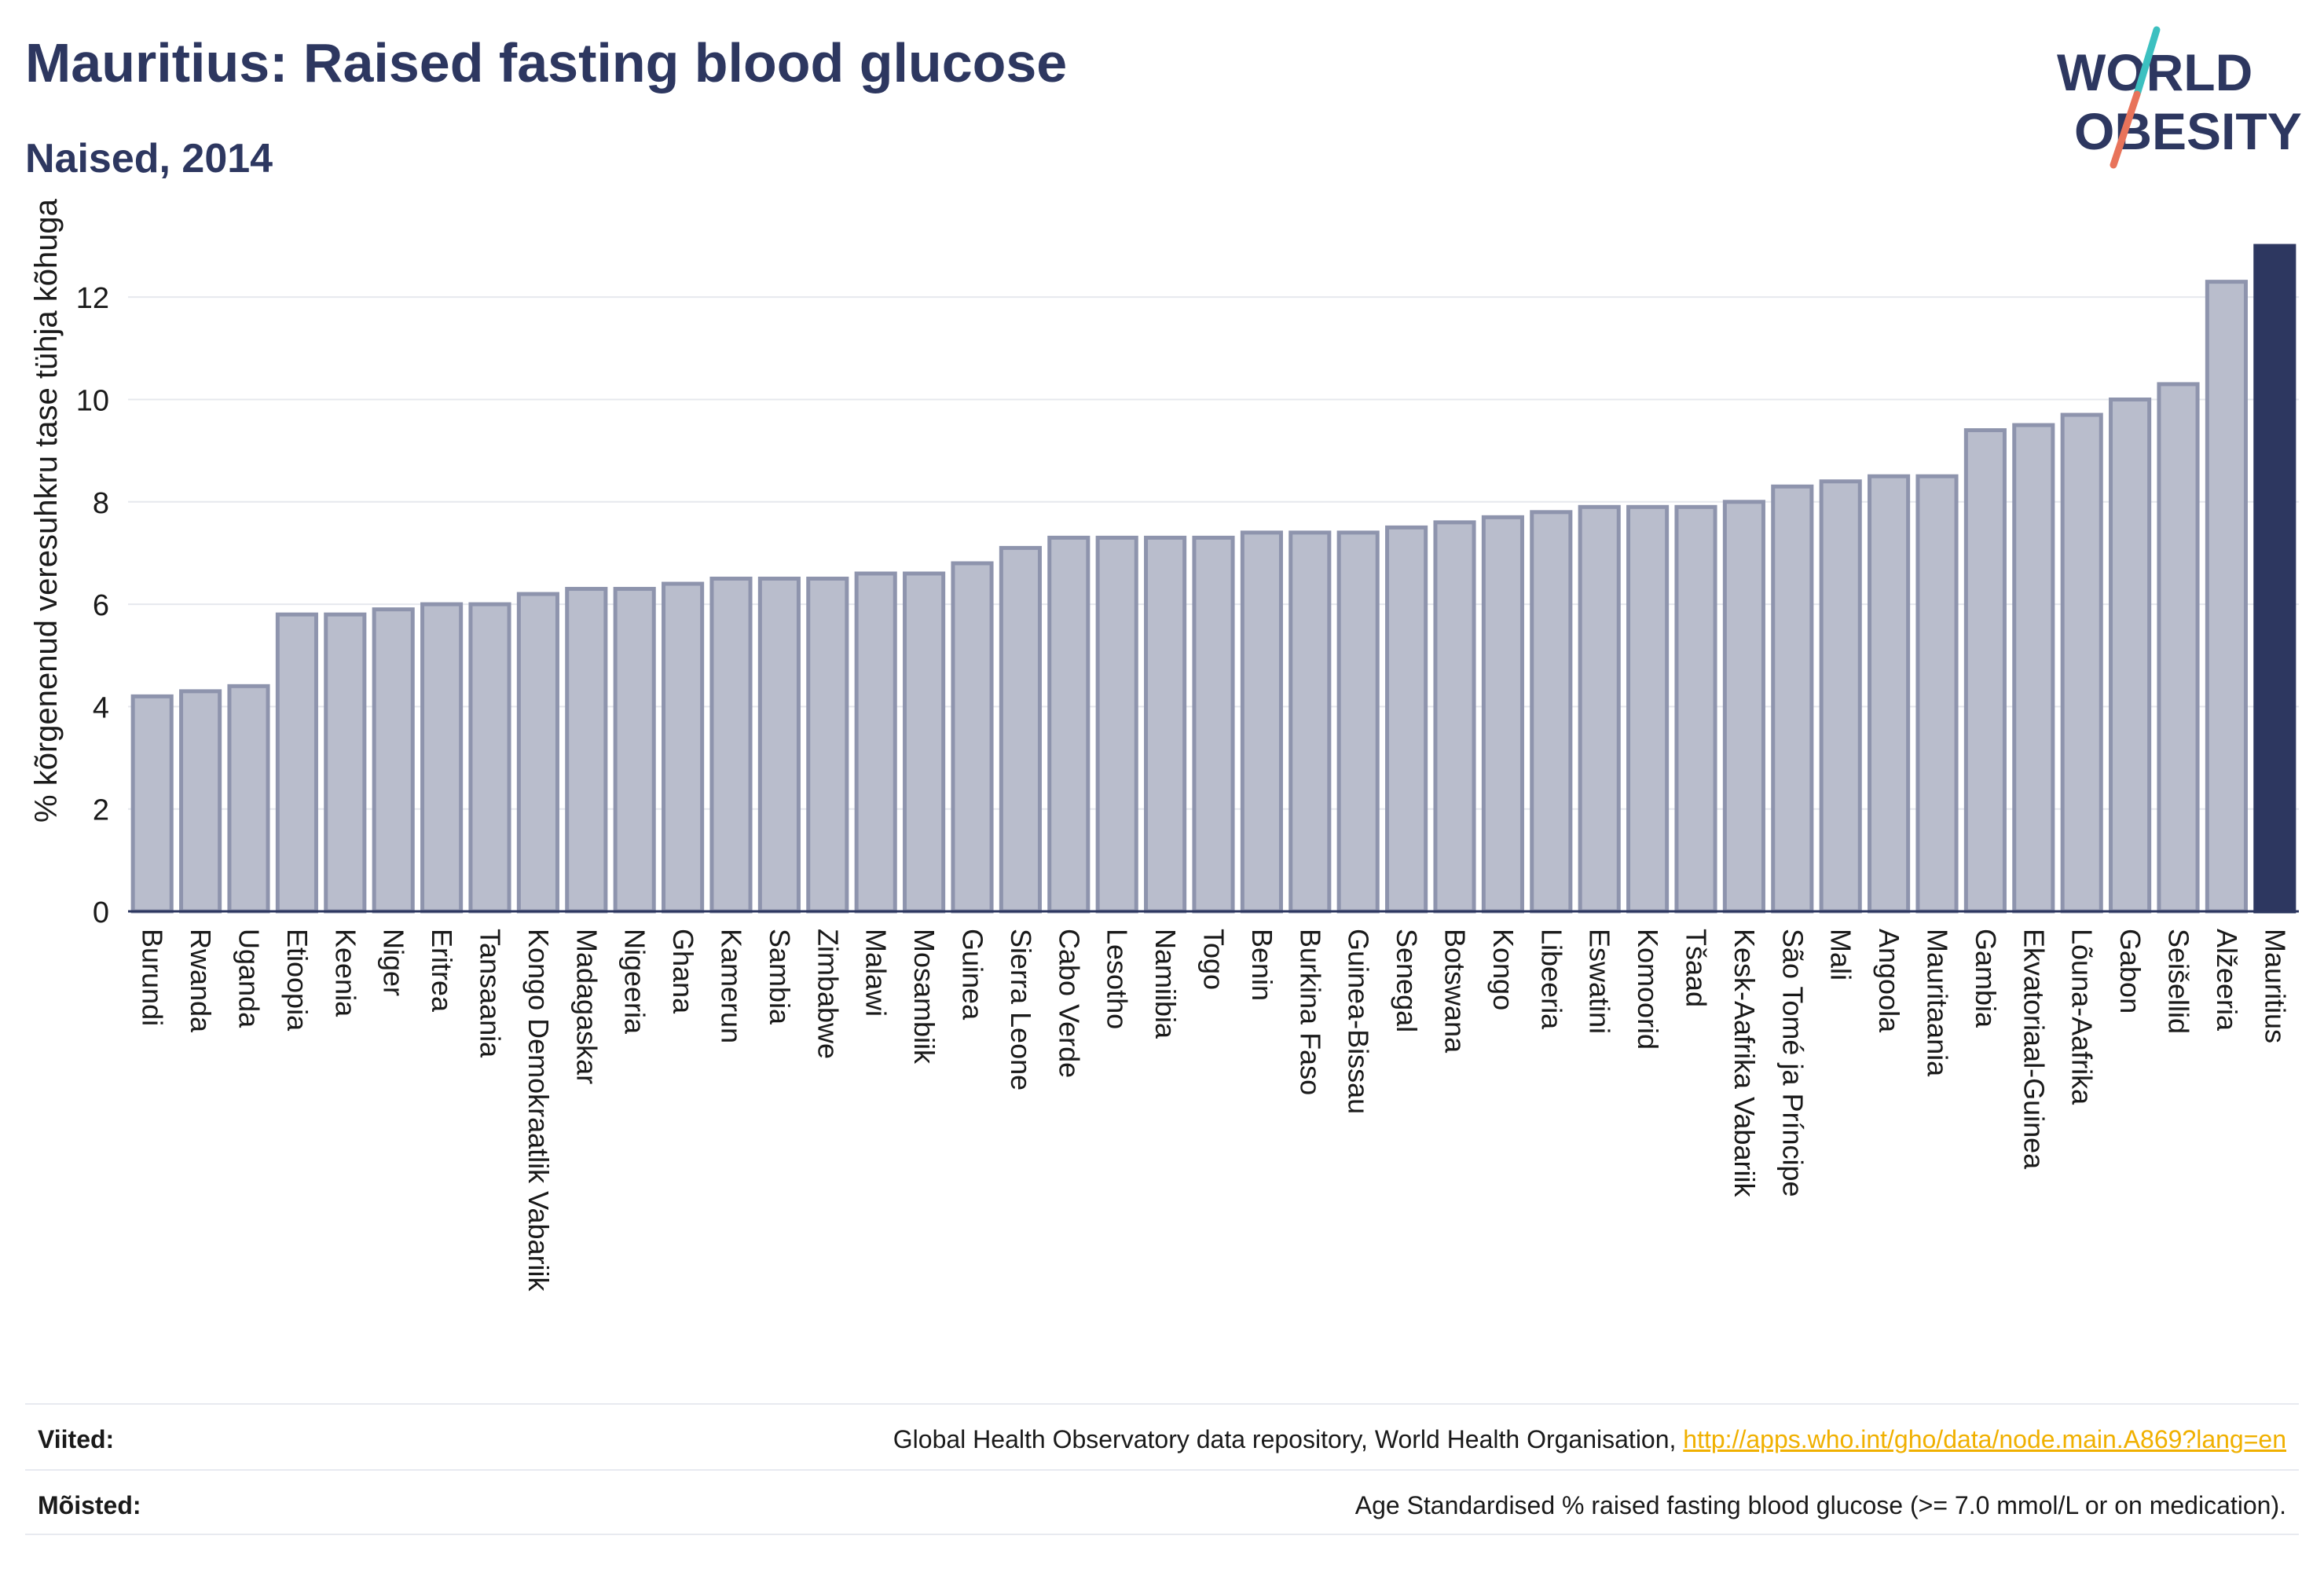 This screenshot has height=1576, width=2324. What do you see at coordinates (635, 982) in the screenshot?
I see `x-tick-label: Nigeeria` at bounding box center [635, 982].